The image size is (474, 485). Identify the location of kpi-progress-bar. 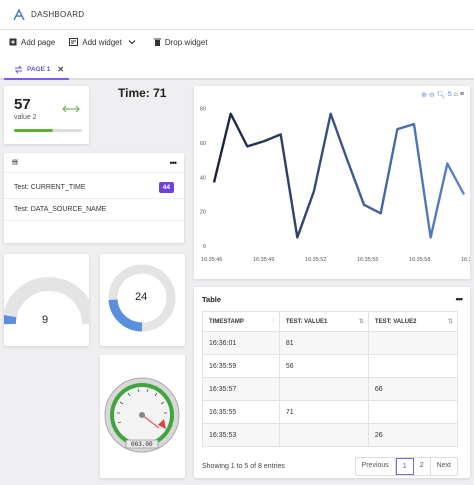
(48, 130).